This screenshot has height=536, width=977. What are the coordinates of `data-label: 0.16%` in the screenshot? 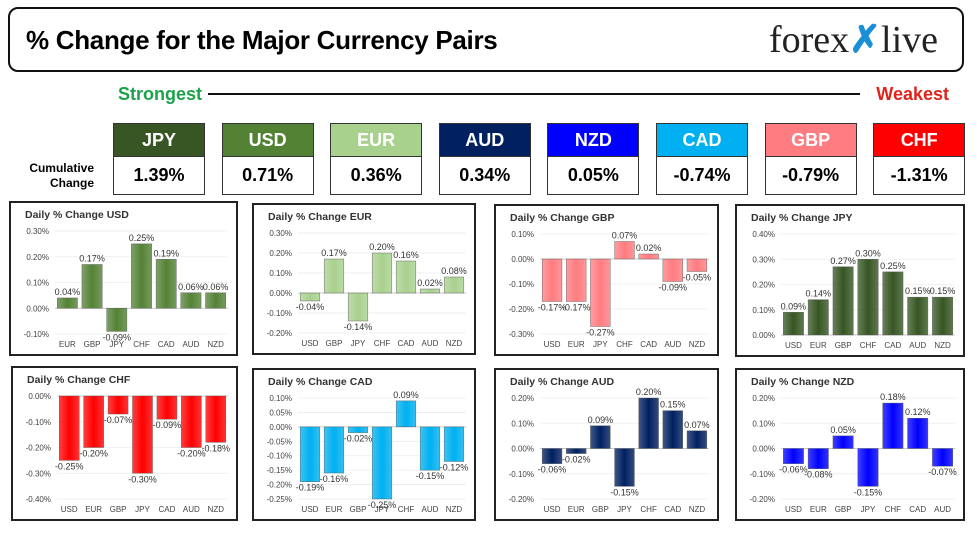 It's located at (406, 255).